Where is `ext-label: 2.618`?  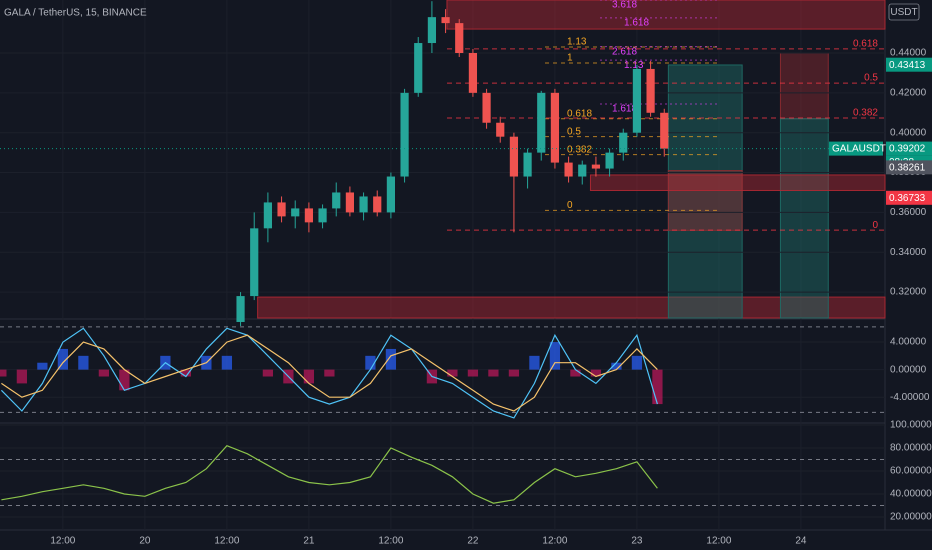 ext-label: 2.618 is located at coordinates (624, 51).